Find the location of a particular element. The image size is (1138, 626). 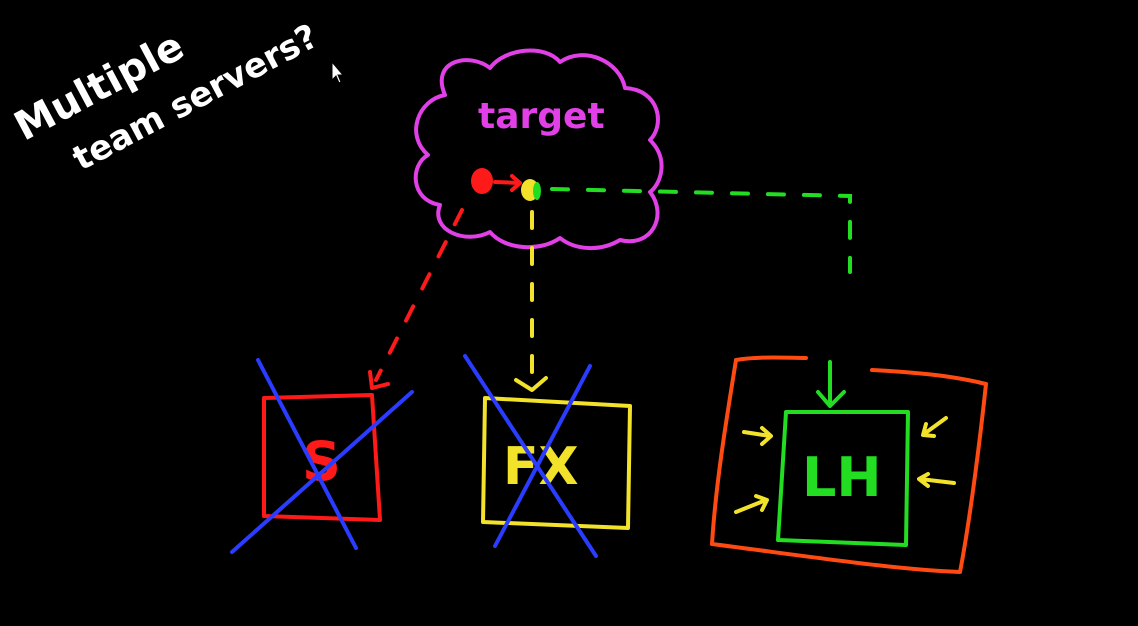

fx-label: FX is located at coordinates (541, 467).